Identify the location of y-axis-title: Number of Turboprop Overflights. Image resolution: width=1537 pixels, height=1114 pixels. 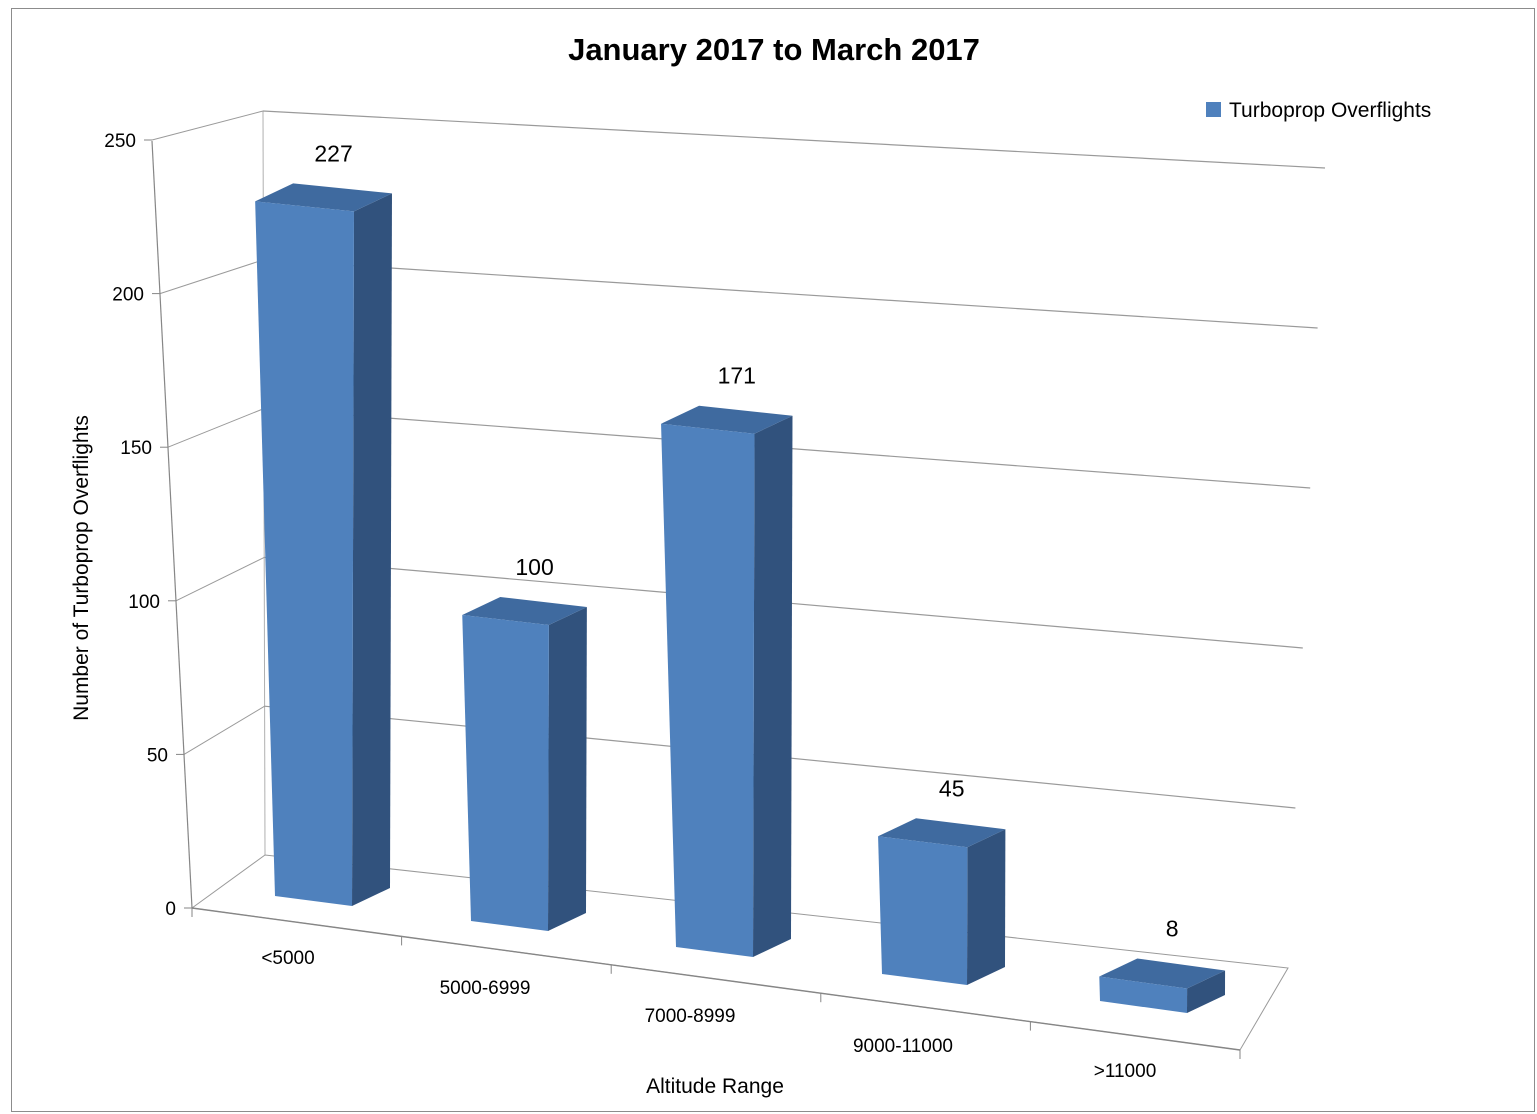
(81, 568).